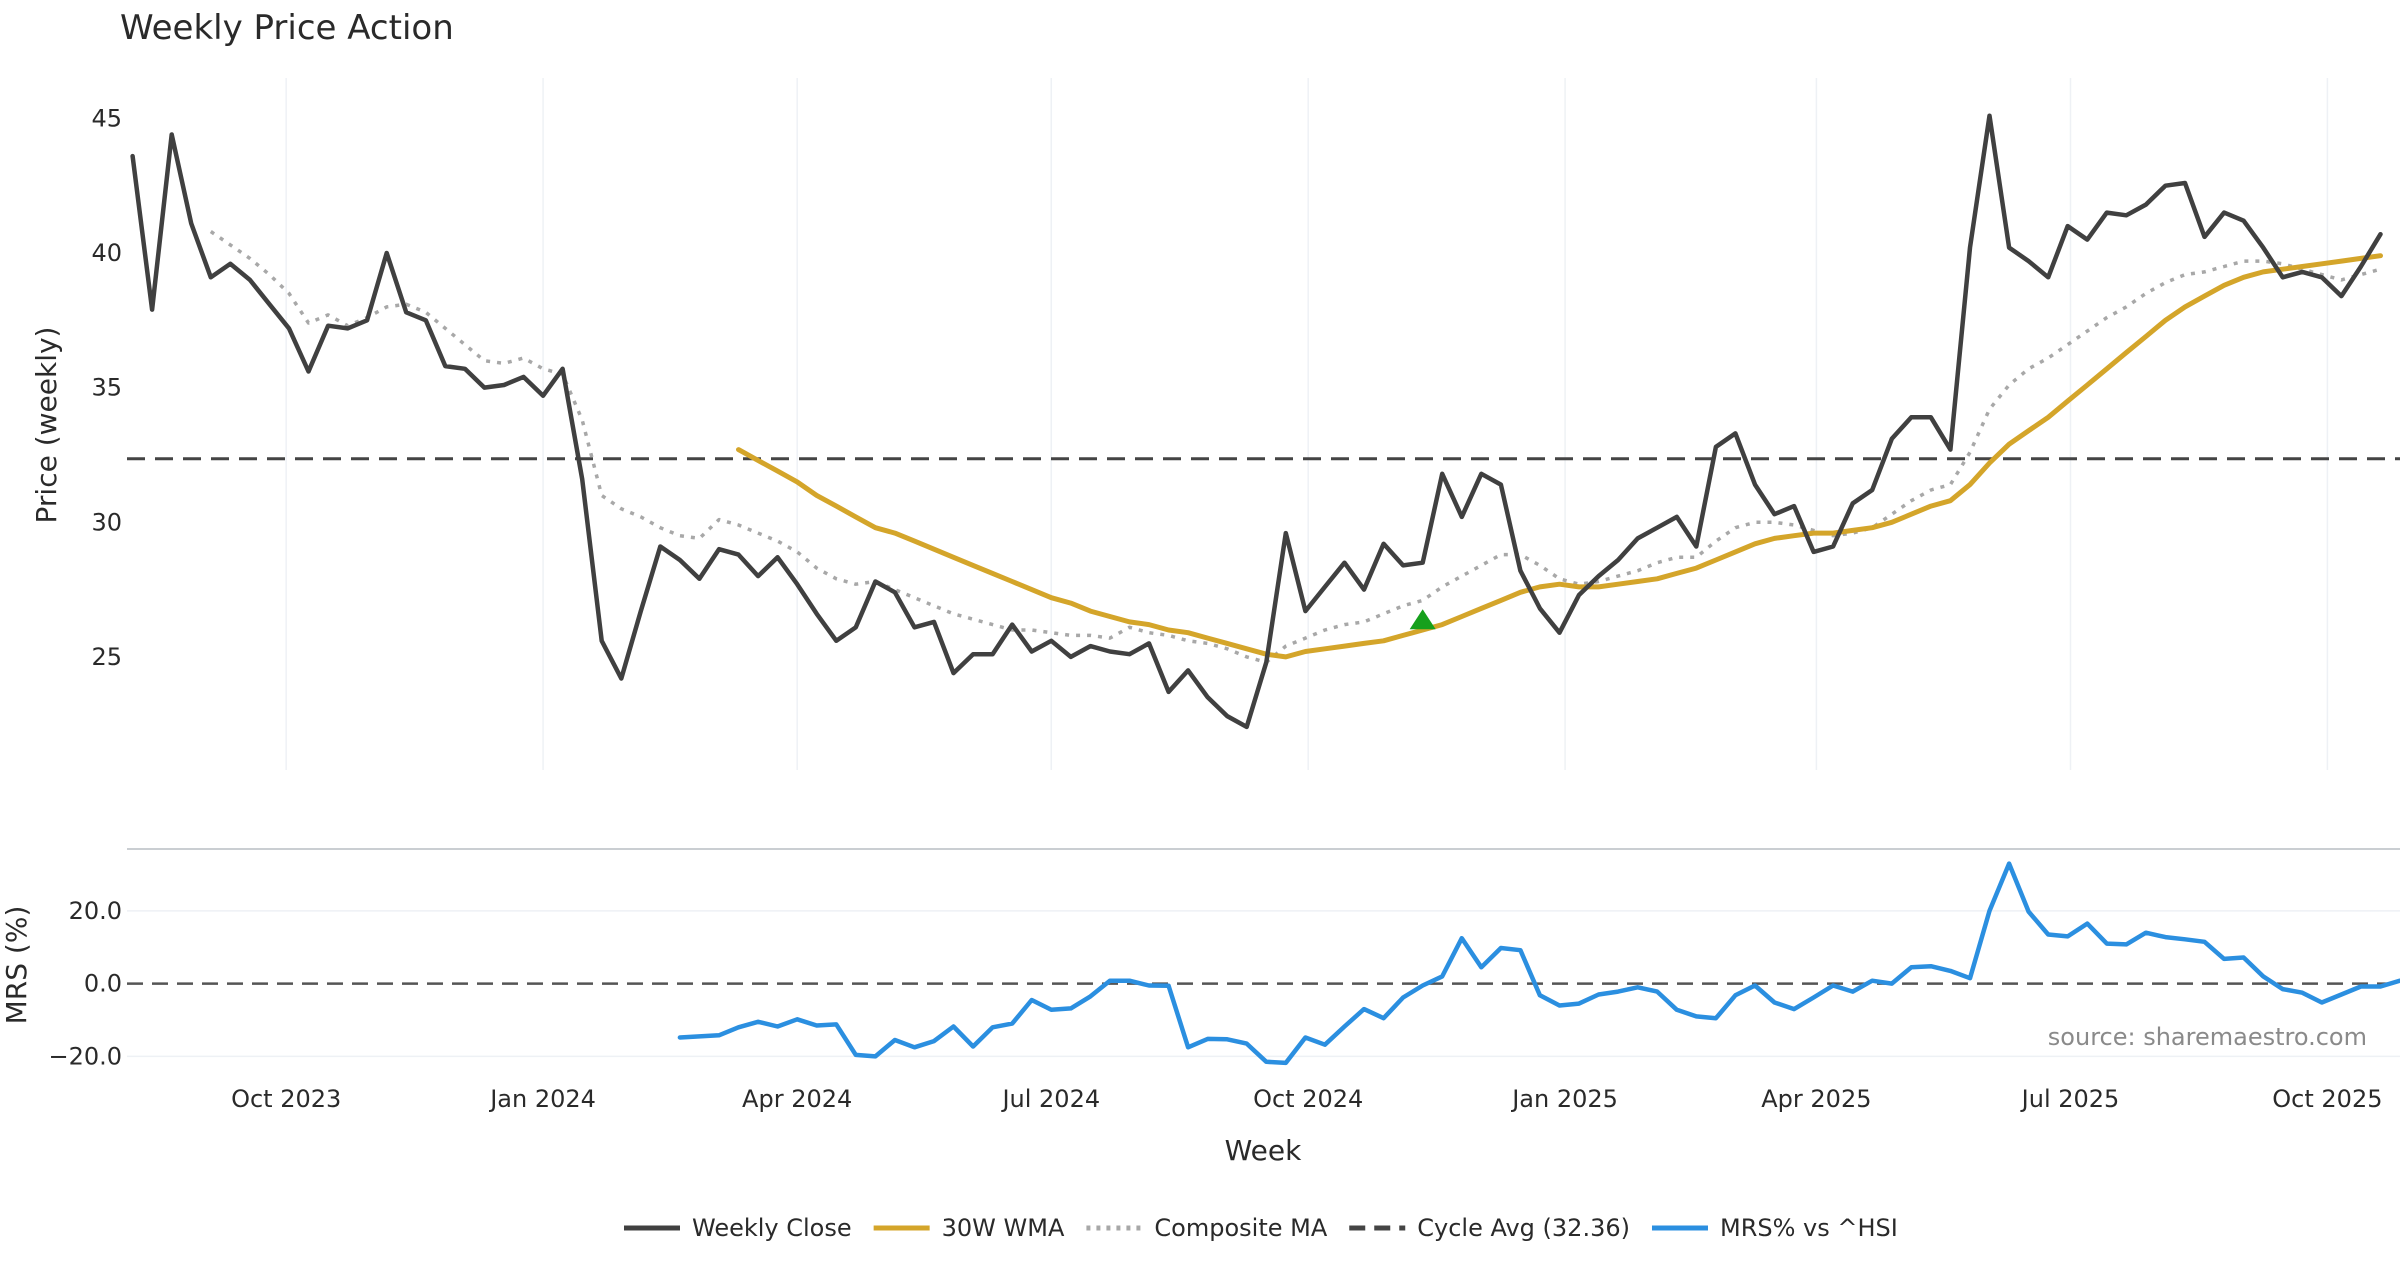 This screenshot has height=1264, width=2400. What do you see at coordinates (46, 425) in the screenshot?
I see `top-y-axis-title: Price (weekly)` at bounding box center [46, 425].